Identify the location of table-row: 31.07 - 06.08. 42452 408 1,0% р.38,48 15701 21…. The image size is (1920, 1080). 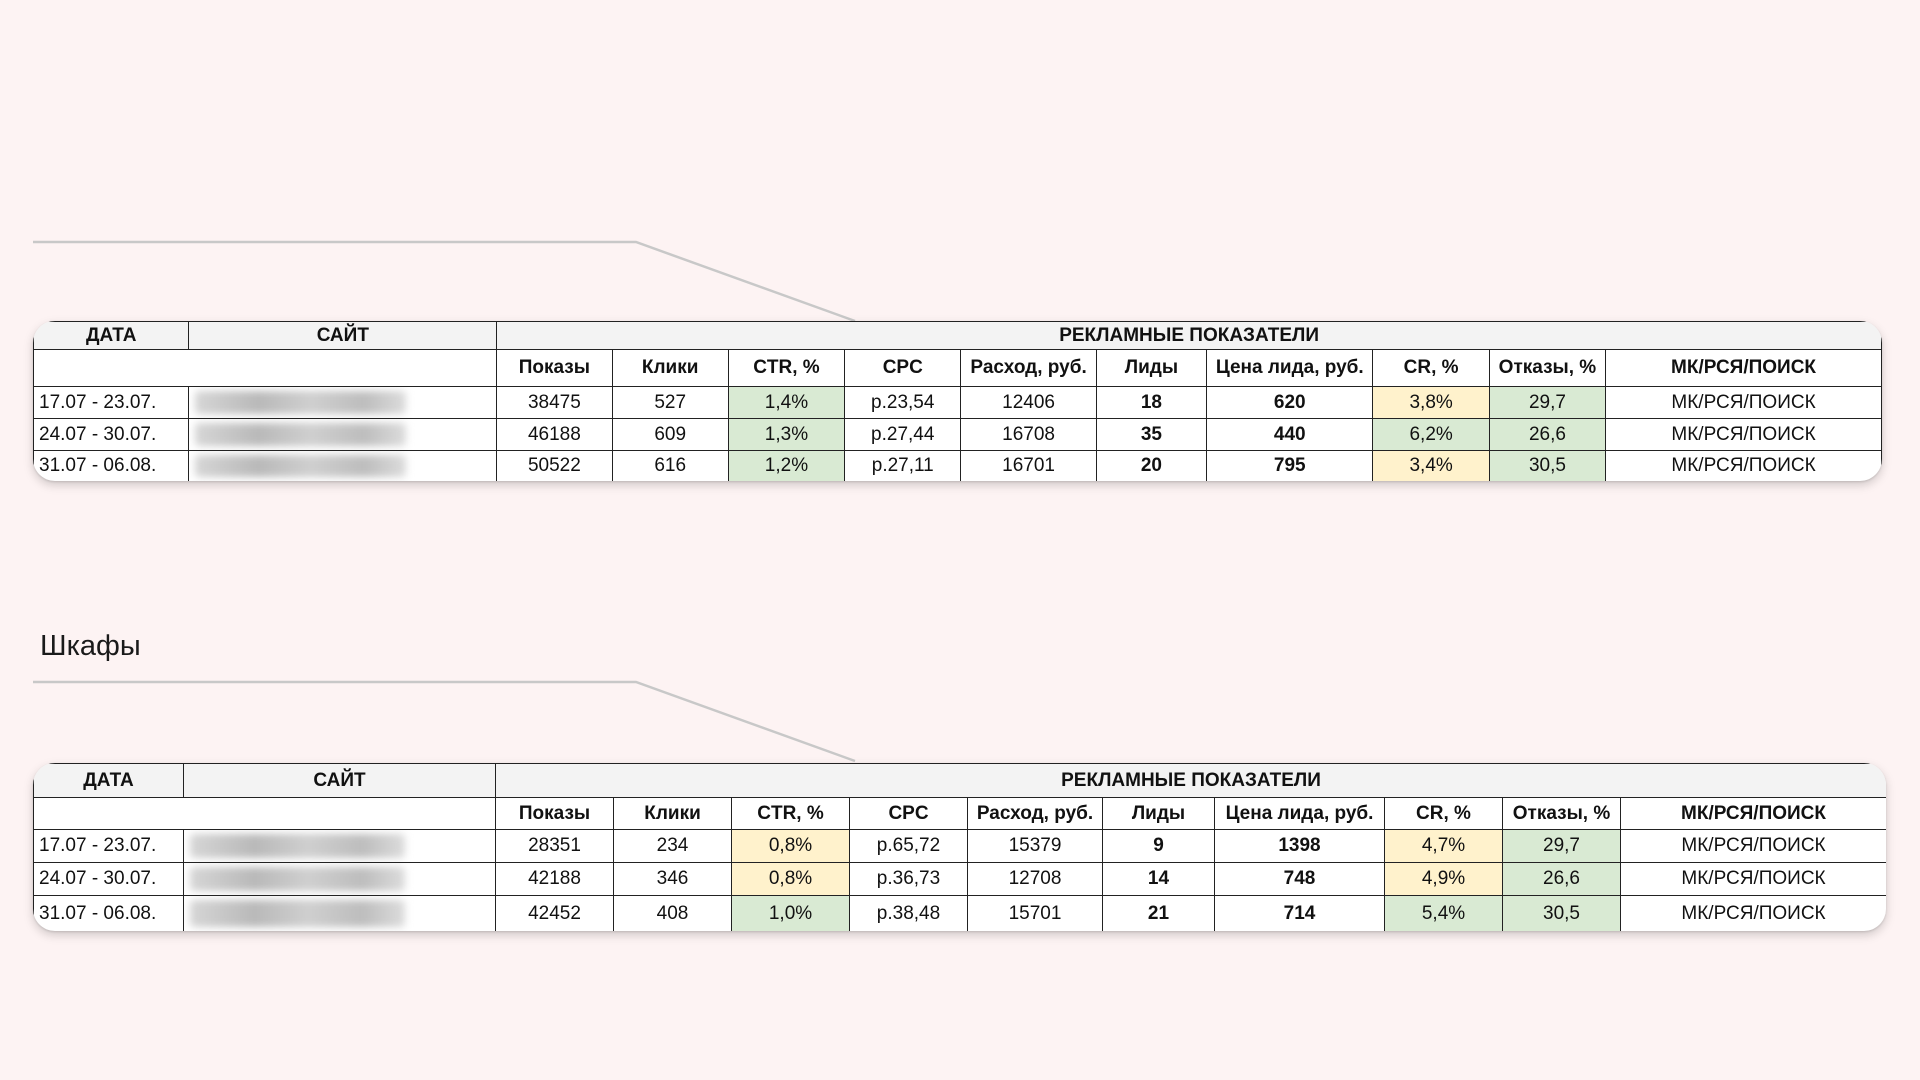
(959, 913).